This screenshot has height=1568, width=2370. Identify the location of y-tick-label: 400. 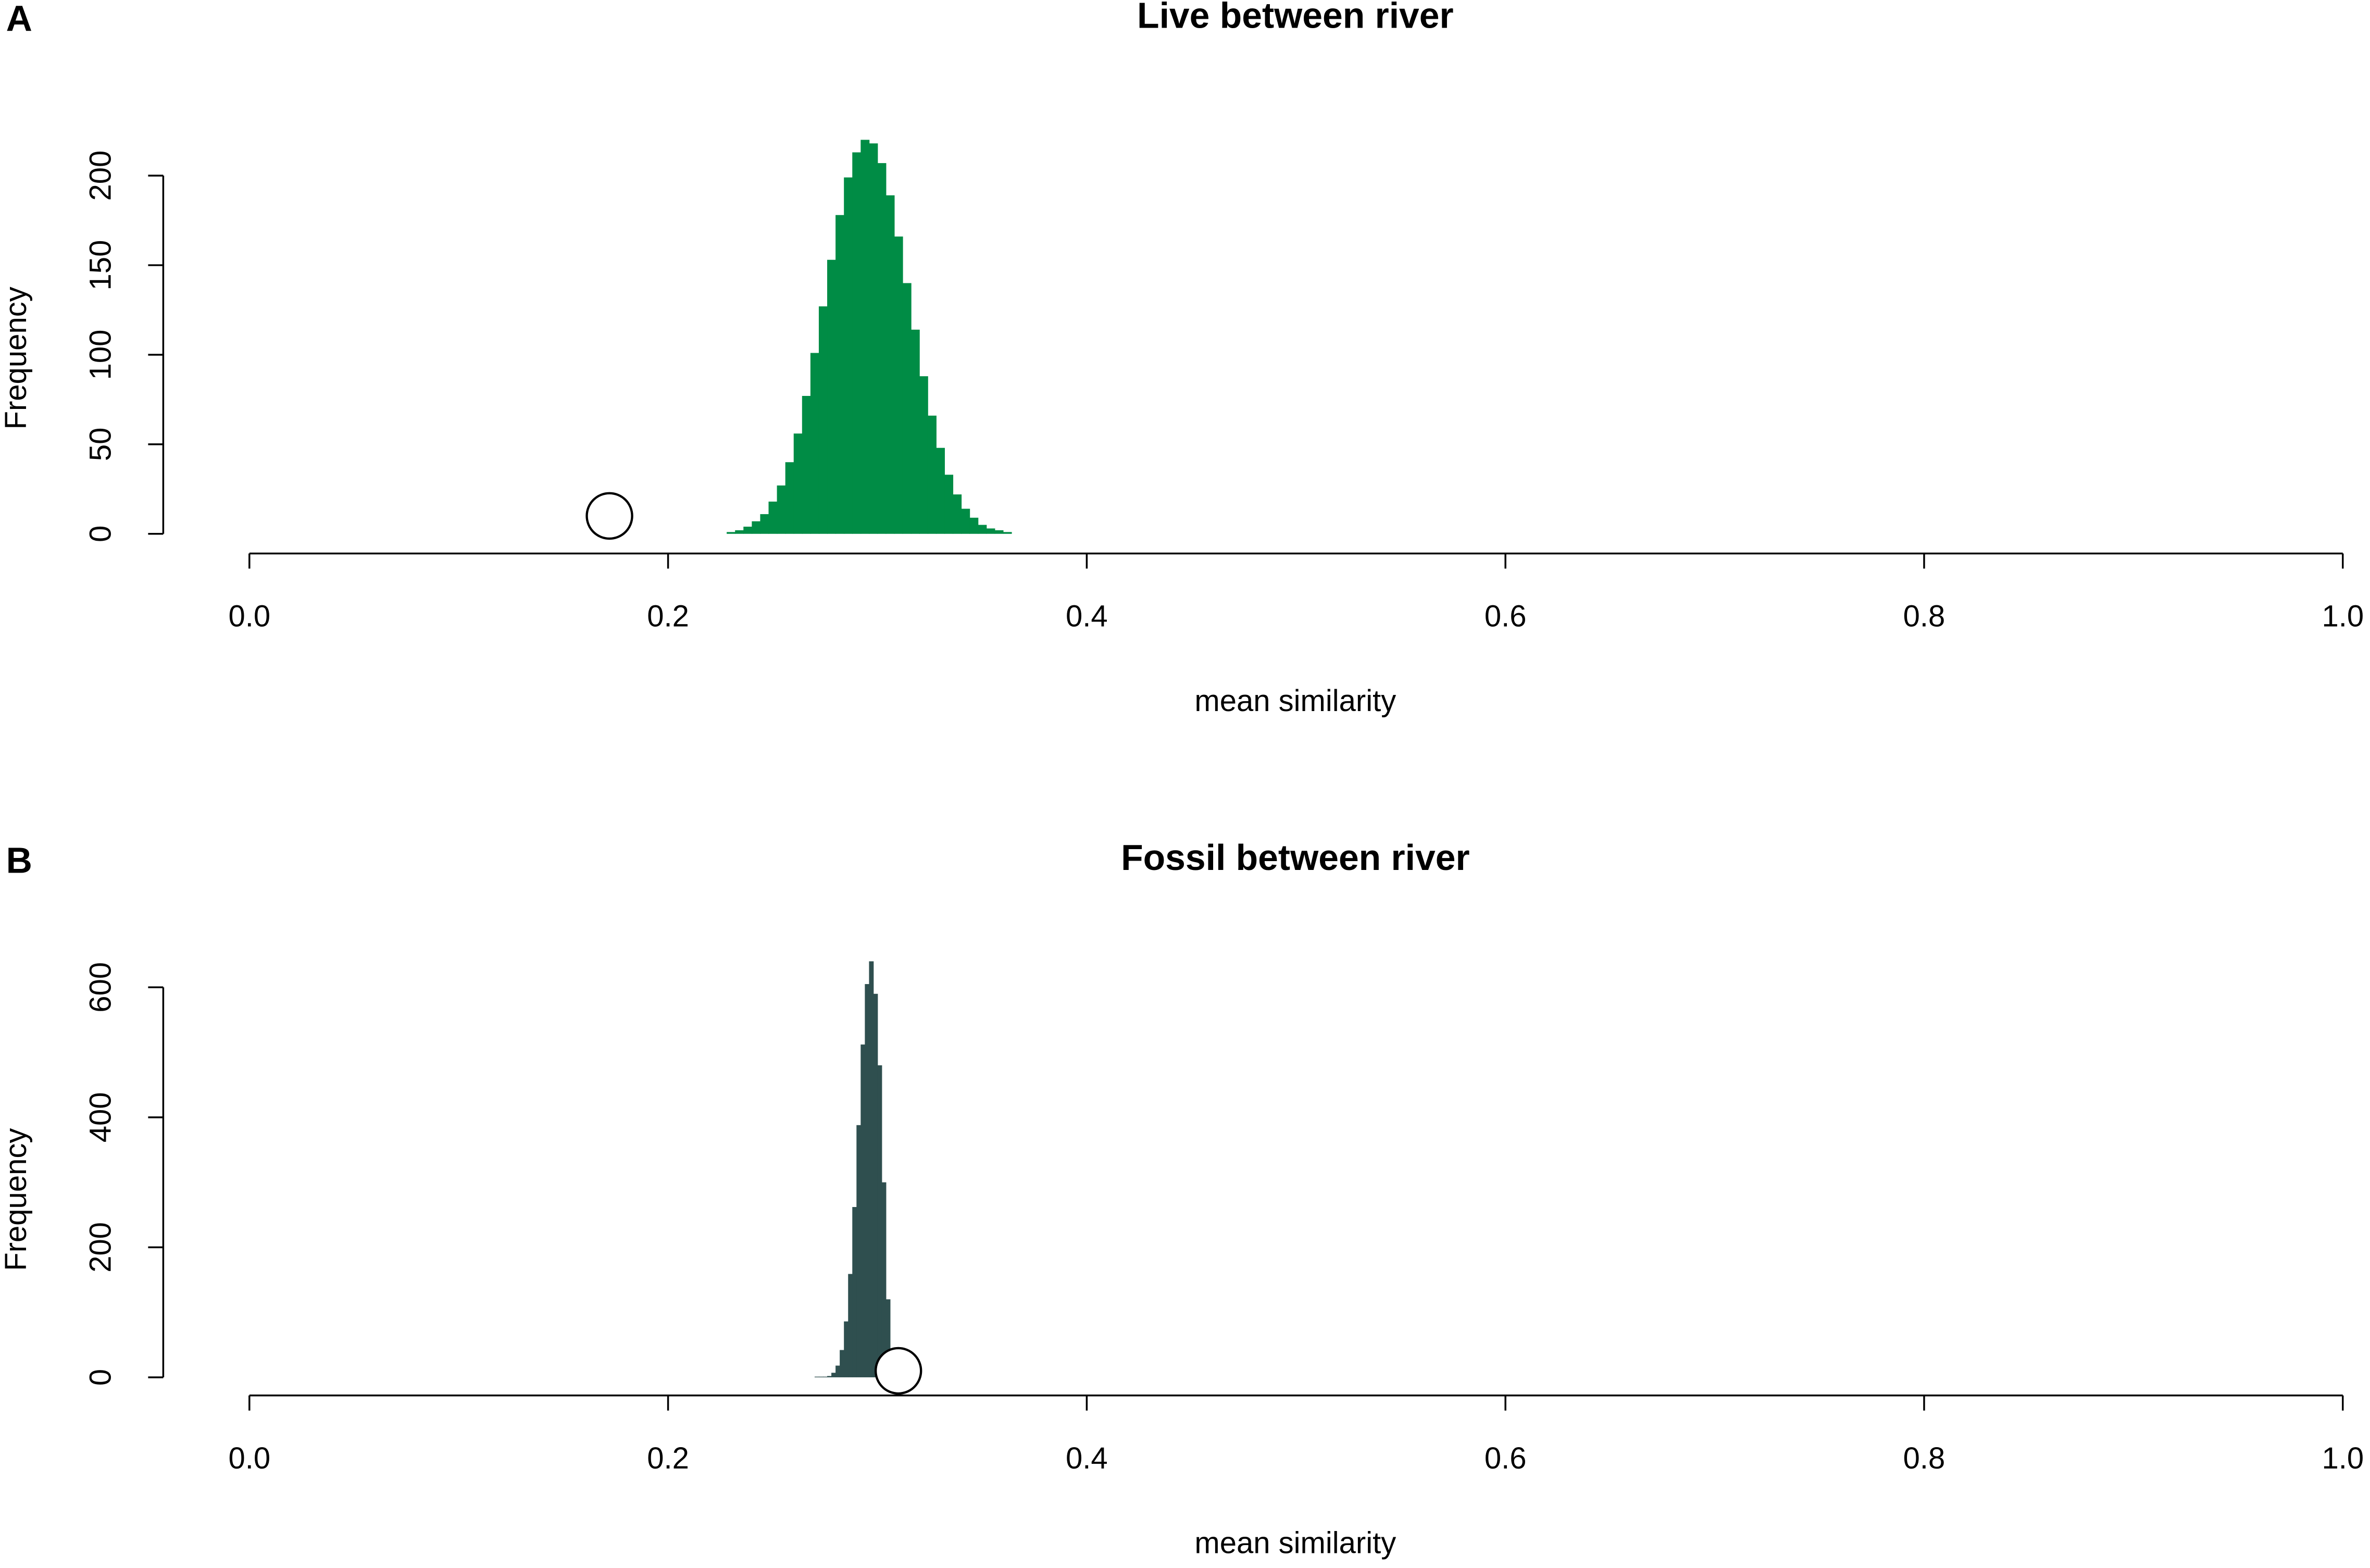
(101, 1117).